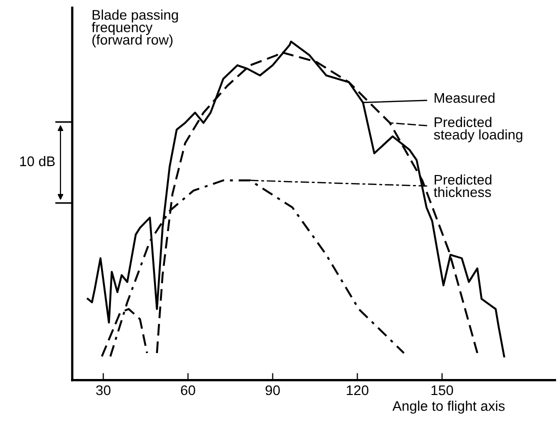 This screenshot has height=430, width=560. I want to click on text: Predicted thickness, so click(463, 186).